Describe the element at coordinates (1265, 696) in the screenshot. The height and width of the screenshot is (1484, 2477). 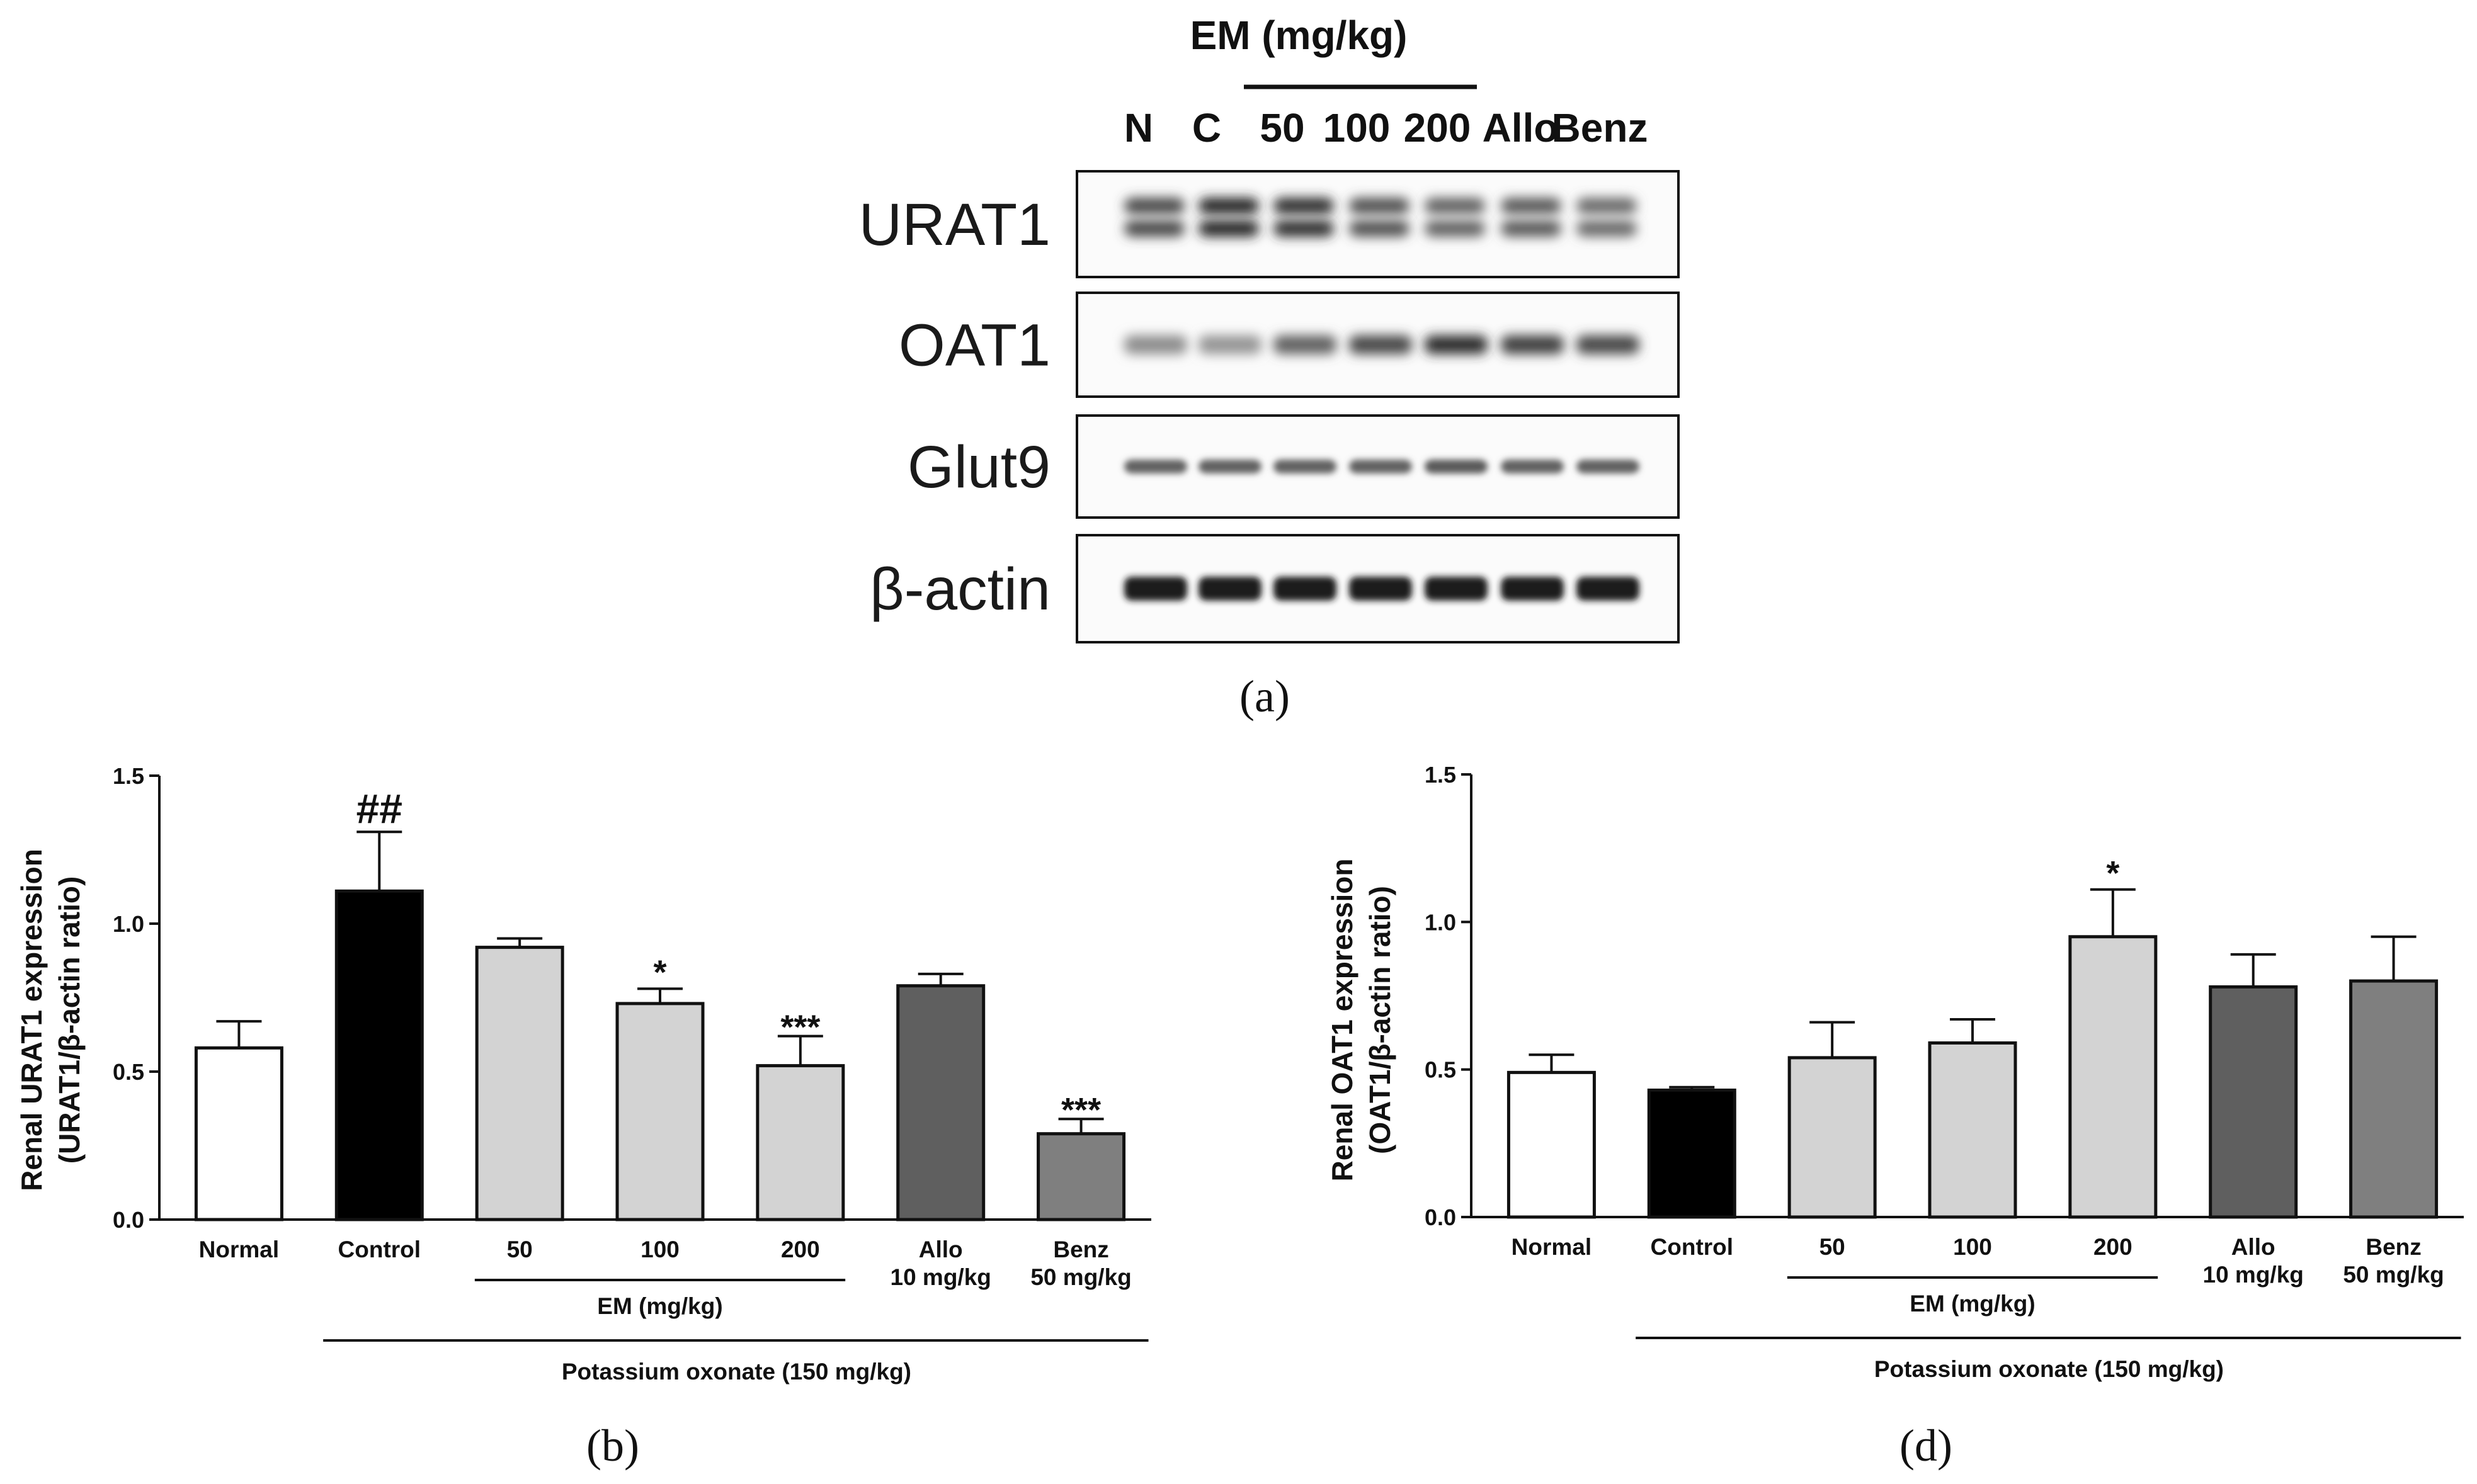
I see `panel-label-a: (a)` at that location.